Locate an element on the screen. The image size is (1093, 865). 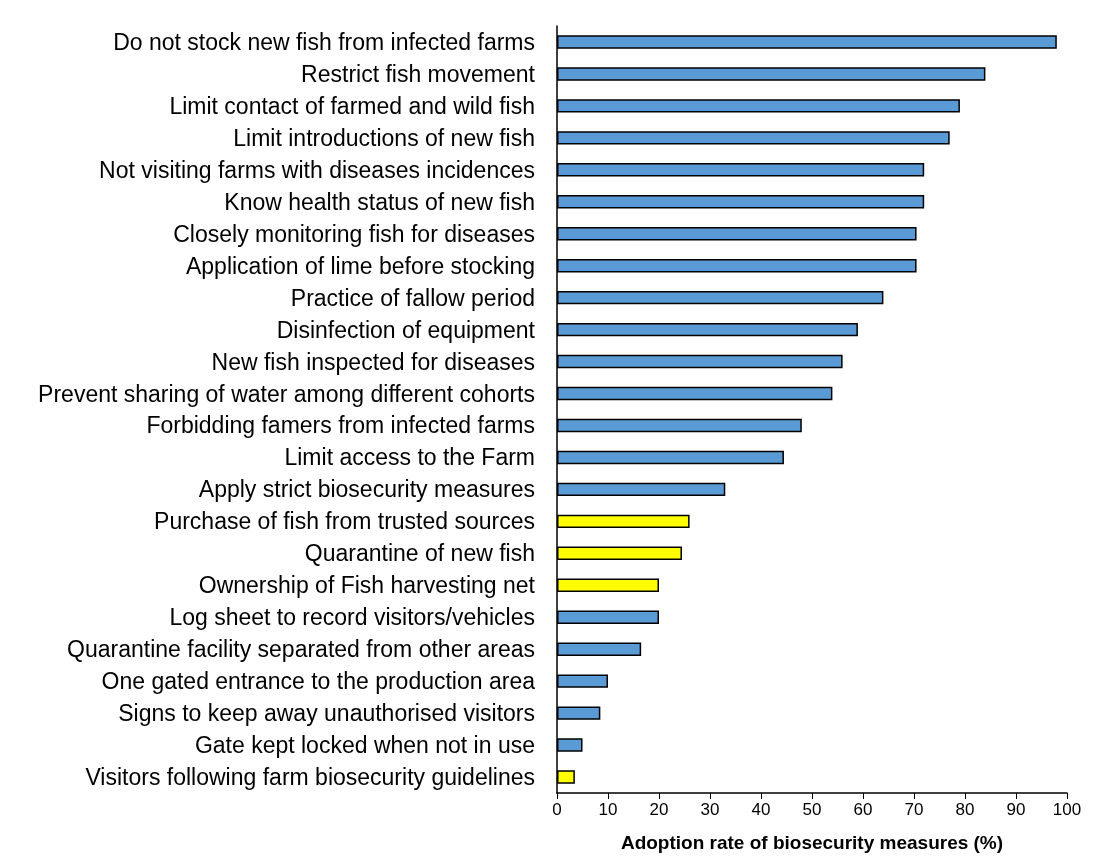
x-tick-label: 40 is located at coordinates (761, 809).